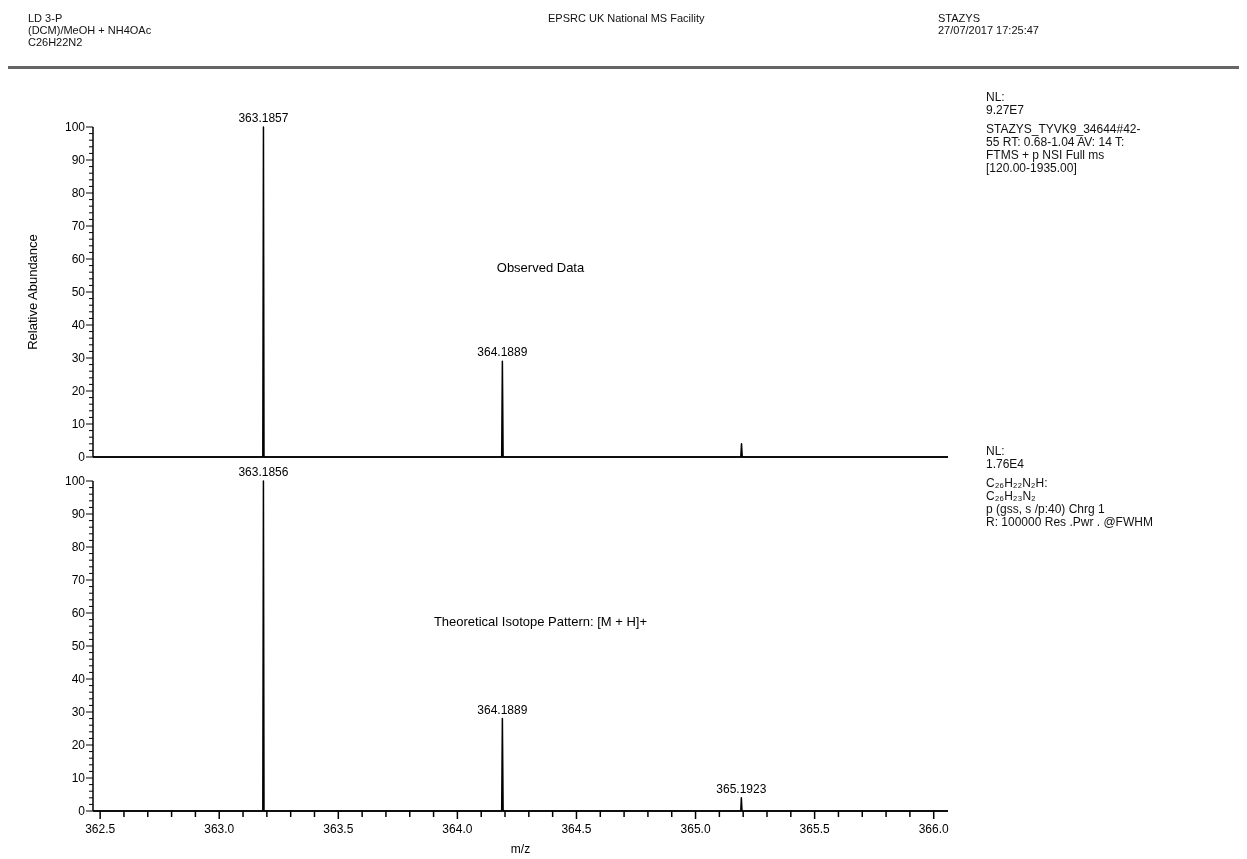 The height and width of the screenshot is (859, 1247). I want to click on annotation: 365.1923, so click(741, 788).